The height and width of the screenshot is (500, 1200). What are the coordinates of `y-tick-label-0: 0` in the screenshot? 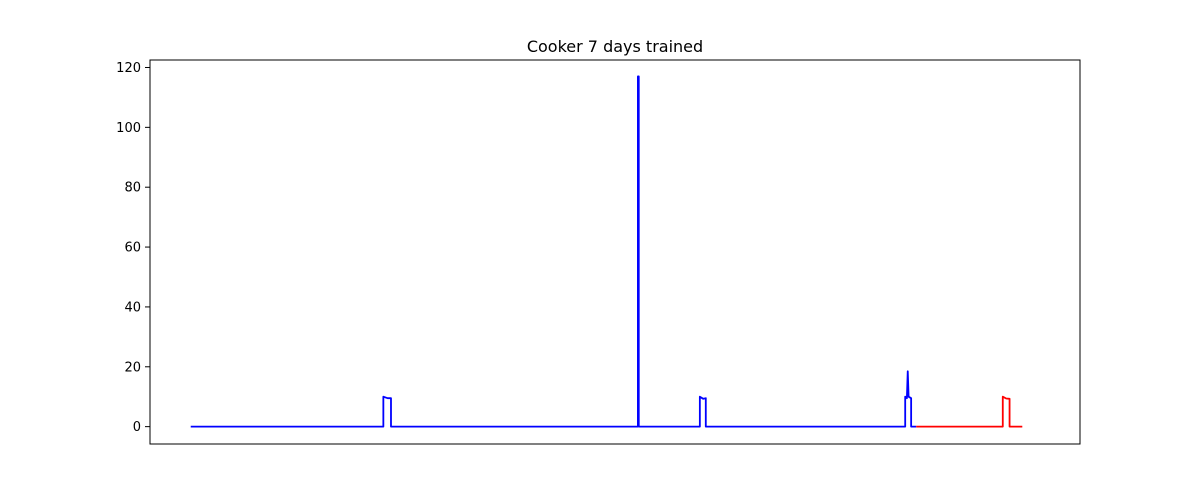 It's located at (137, 427).